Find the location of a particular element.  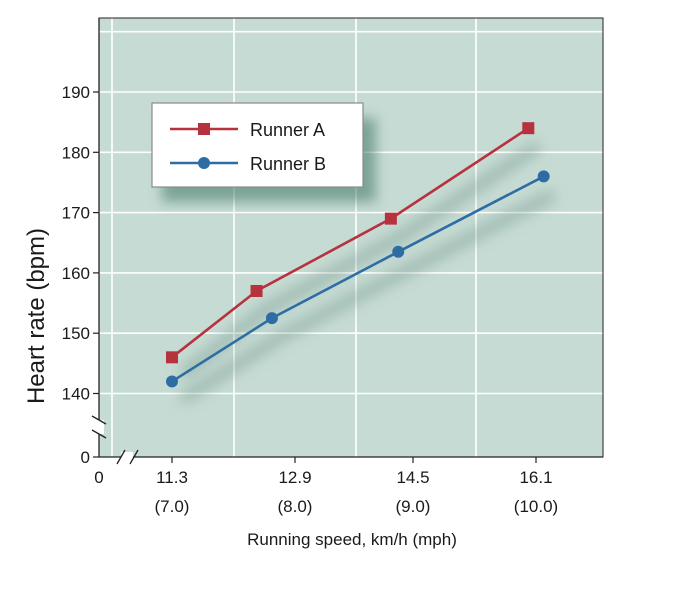

x-tick-label: 11.3 is located at coordinates (172, 477).